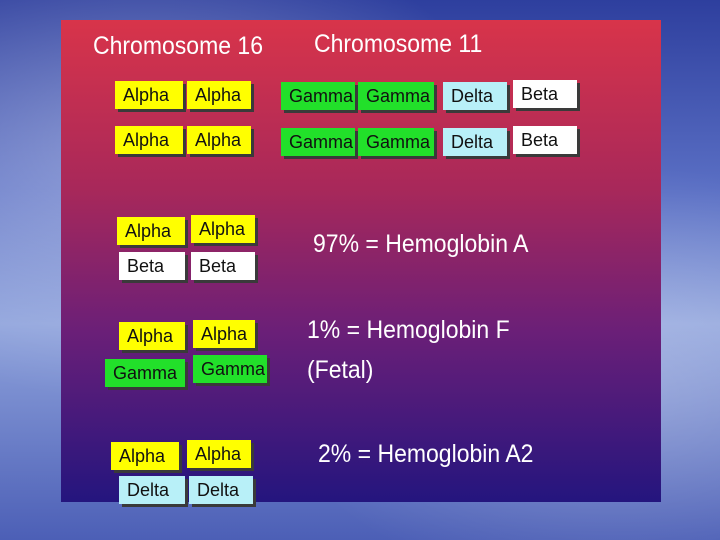  Describe the element at coordinates (340, 370) in the screenshot. I see `hemoglobin-f-sublabel: (Fetal)` at that location.